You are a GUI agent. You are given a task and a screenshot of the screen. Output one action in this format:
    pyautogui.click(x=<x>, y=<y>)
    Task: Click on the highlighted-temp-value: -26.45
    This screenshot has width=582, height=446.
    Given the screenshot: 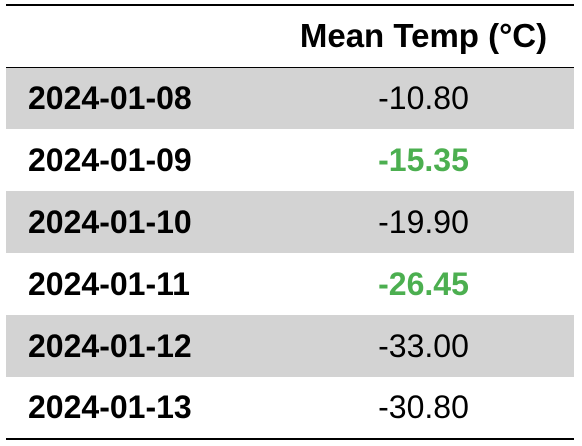 What is the action you would take?
    pyautogui.click(x=423, y=283)
    